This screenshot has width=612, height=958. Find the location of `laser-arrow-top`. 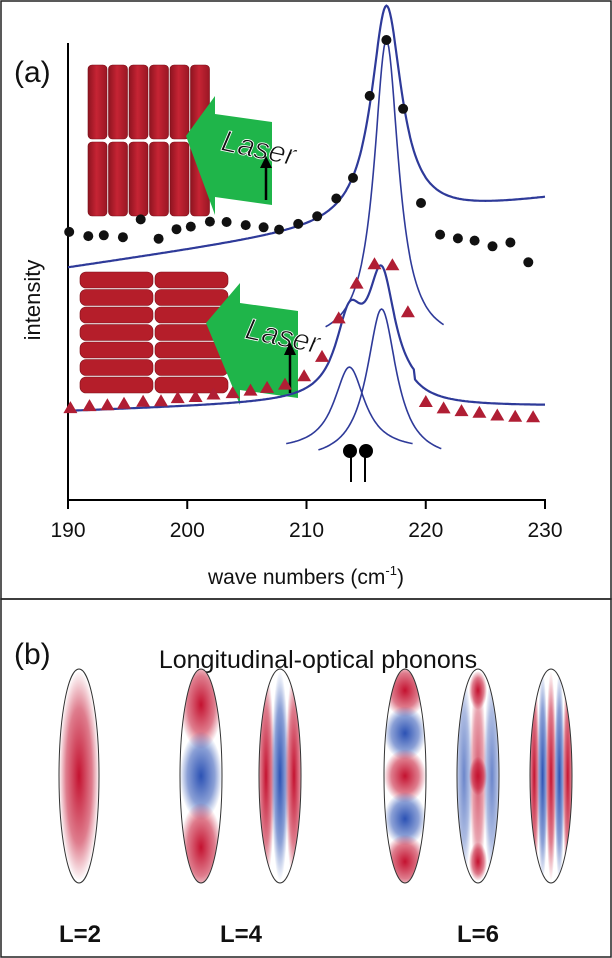

laser-arrow-top is located at coordinates (229, 155).